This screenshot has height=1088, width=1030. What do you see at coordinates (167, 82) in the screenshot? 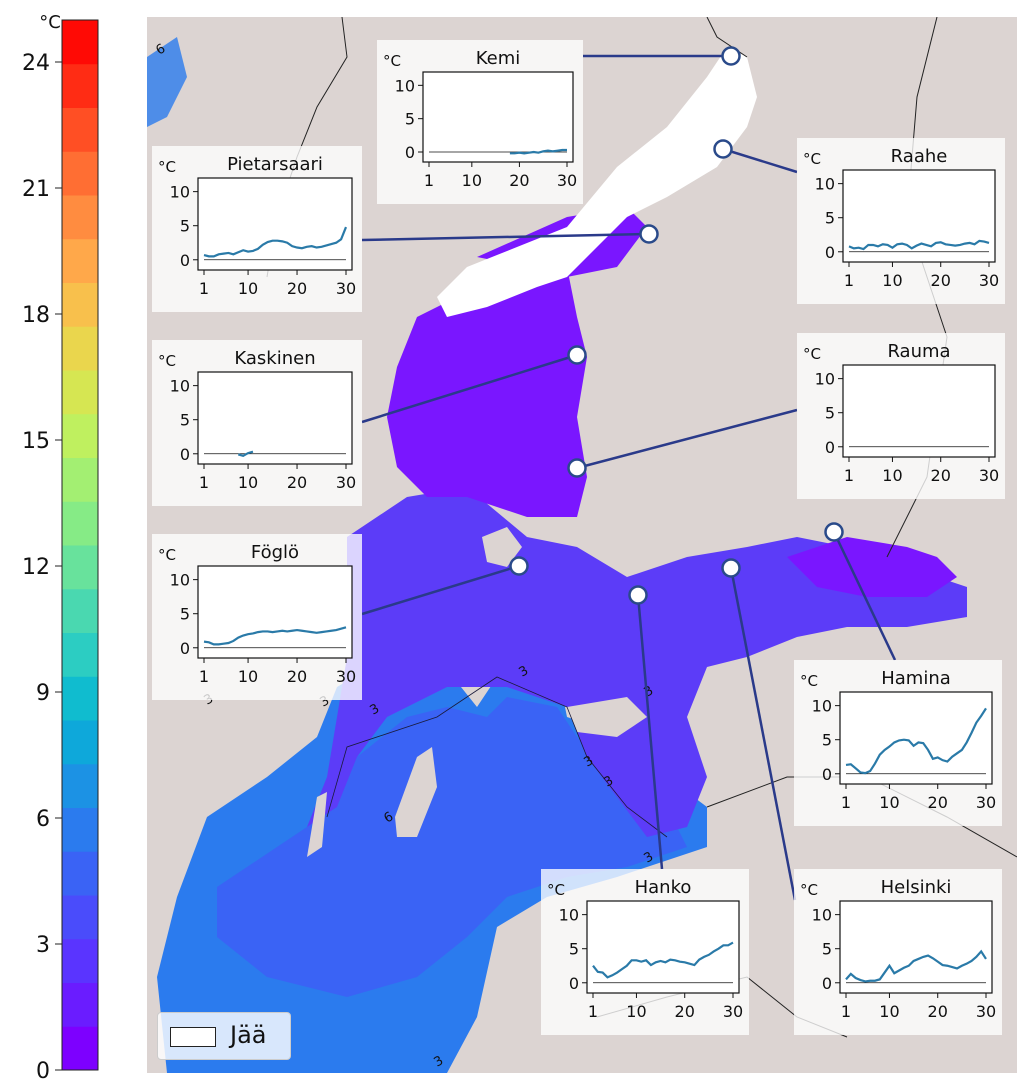
I see `norwegian-sea-area` at bounding box center [167, 82].